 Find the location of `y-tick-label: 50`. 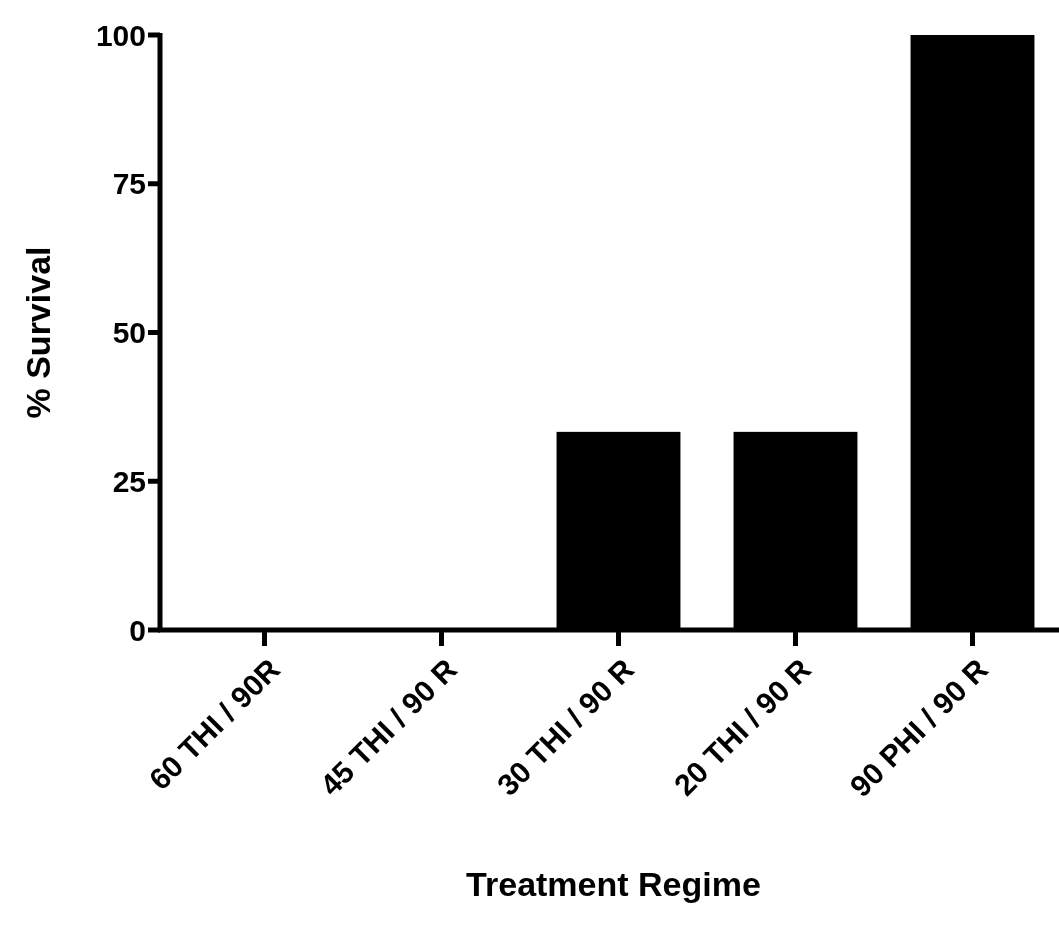

y-tick-label: 50 is located at coordinates (129, 332).